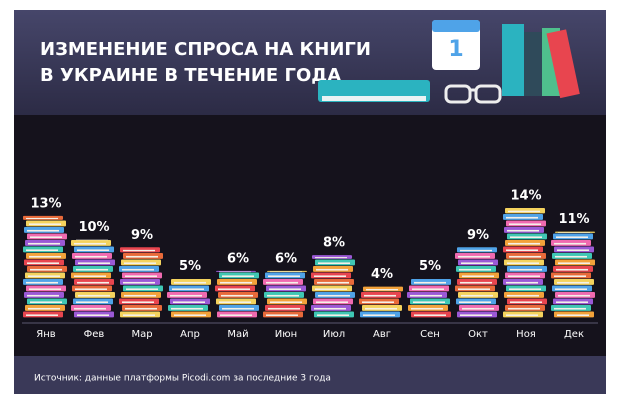 The image size is (620, 410). I want to click on decor-books-upright, so click(541, 61).